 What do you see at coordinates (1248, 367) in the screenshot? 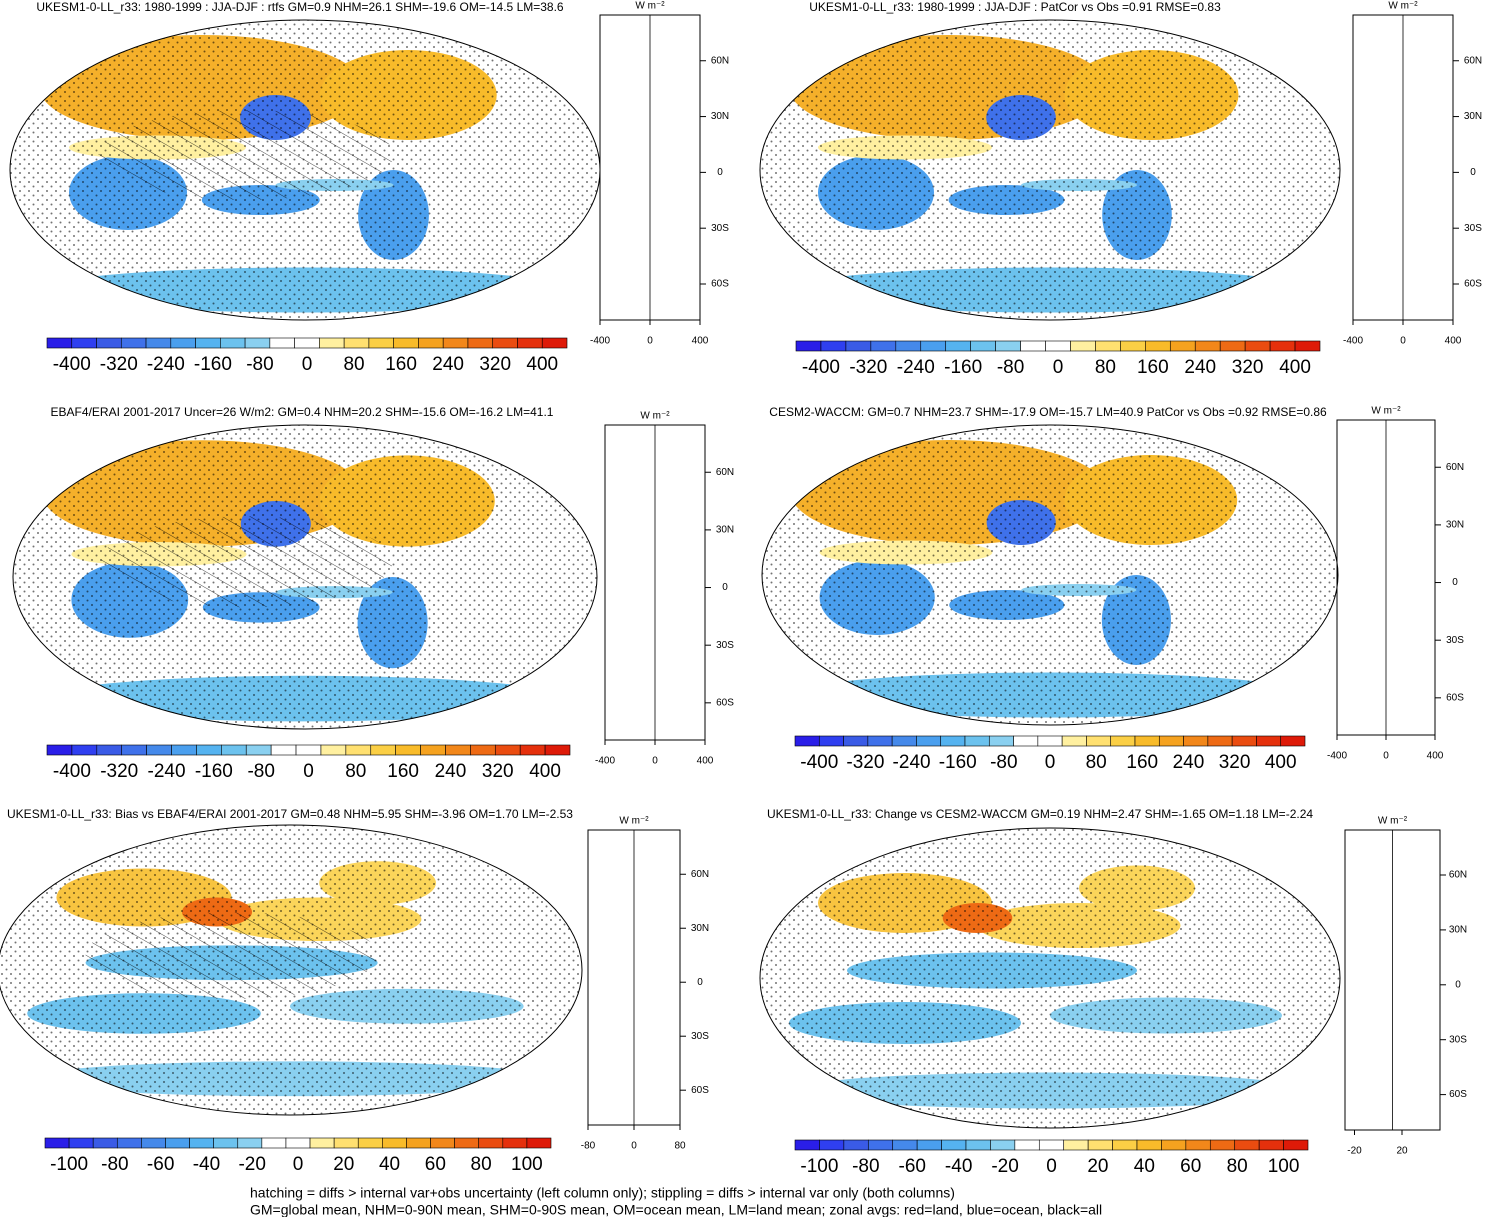
I see `colorbar-label: 320` at bounding box center [1248, 367].